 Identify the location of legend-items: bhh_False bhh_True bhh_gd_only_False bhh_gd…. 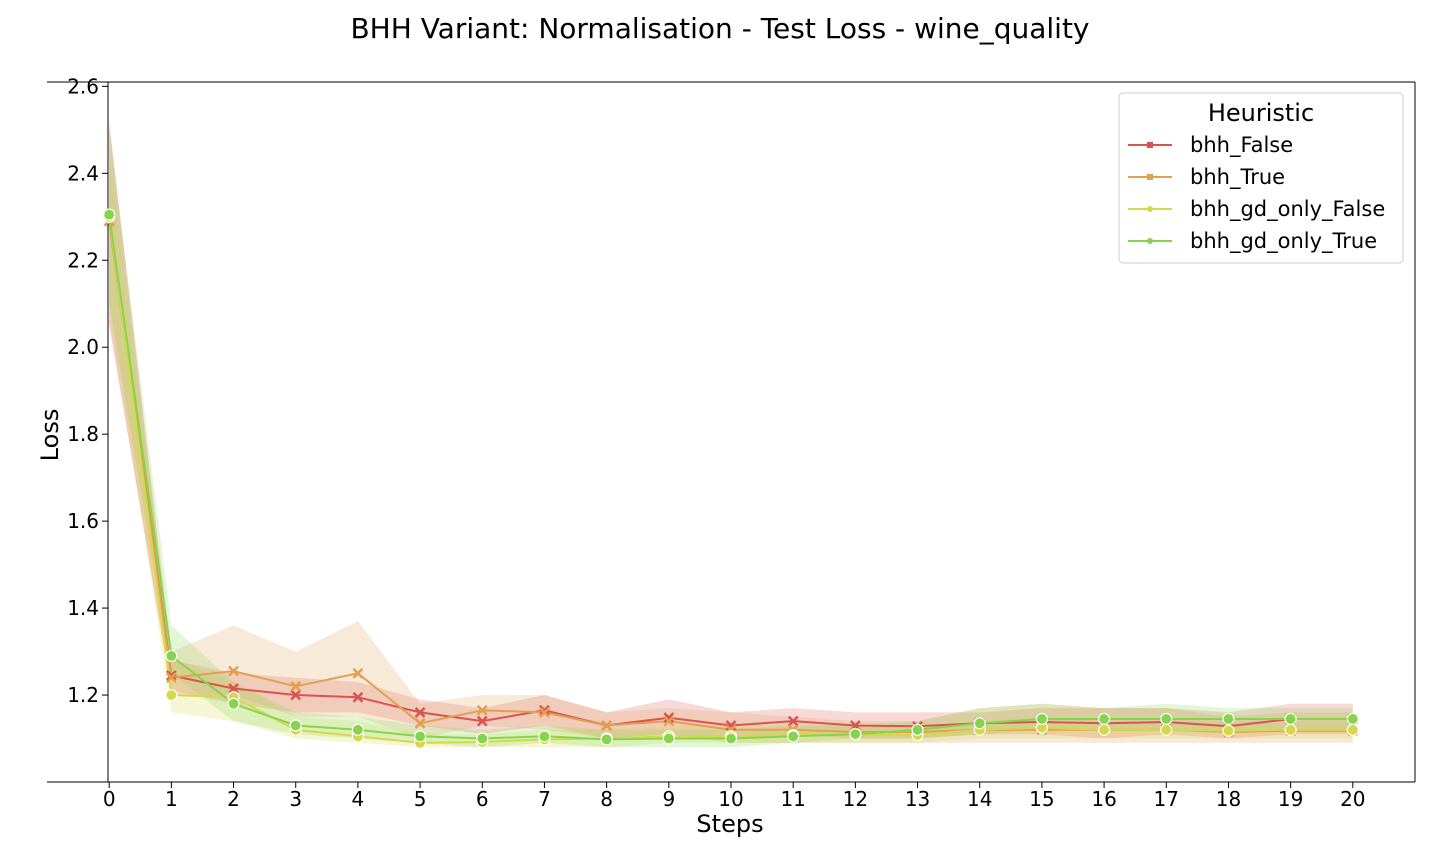
(1256, 193).